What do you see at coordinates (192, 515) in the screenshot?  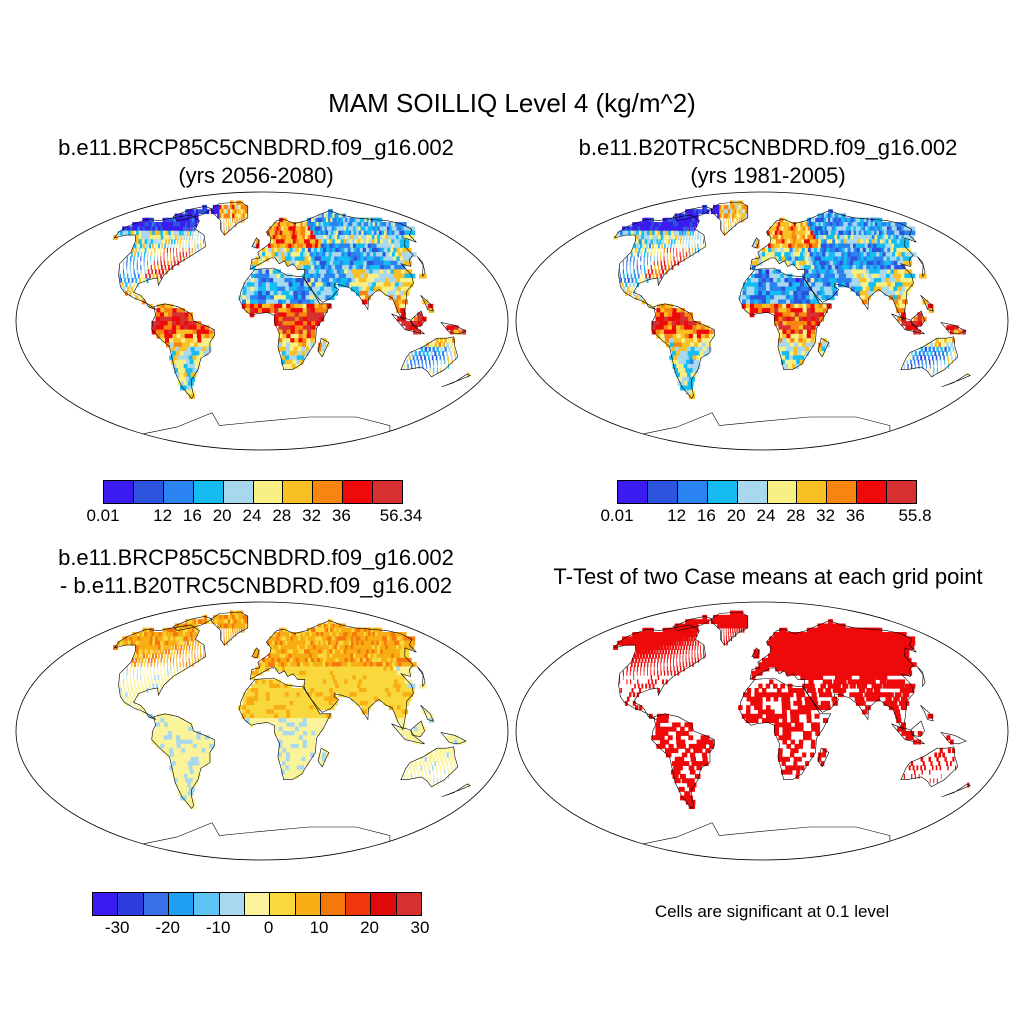 I see `colorbar-tick-label: 16` at bounding box center [192, 515].